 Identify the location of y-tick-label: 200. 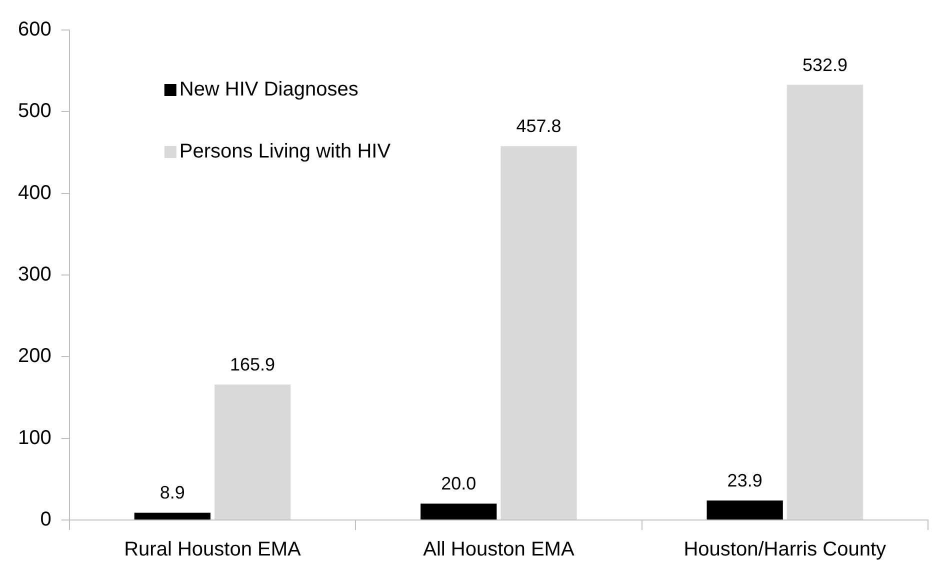
(35, 356).